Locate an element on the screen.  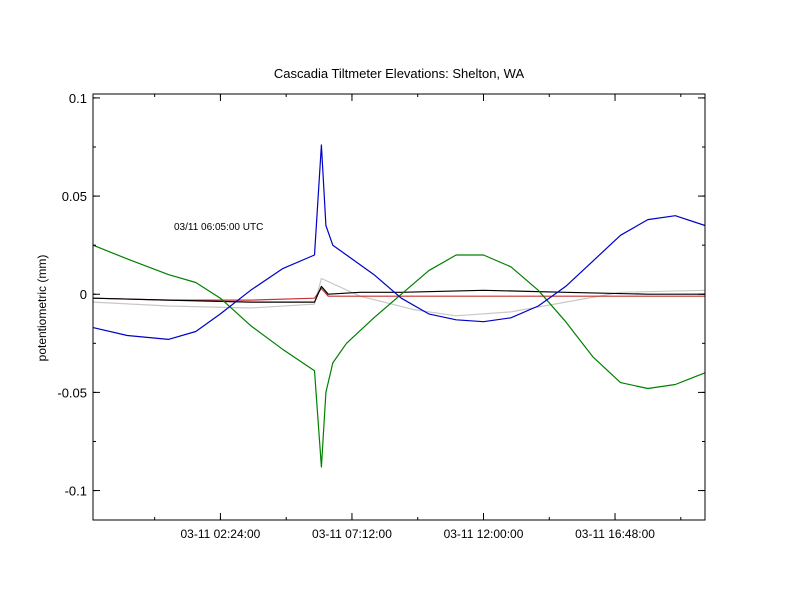
y-tick-label: -0.05 is located at coordinates (72, 392).